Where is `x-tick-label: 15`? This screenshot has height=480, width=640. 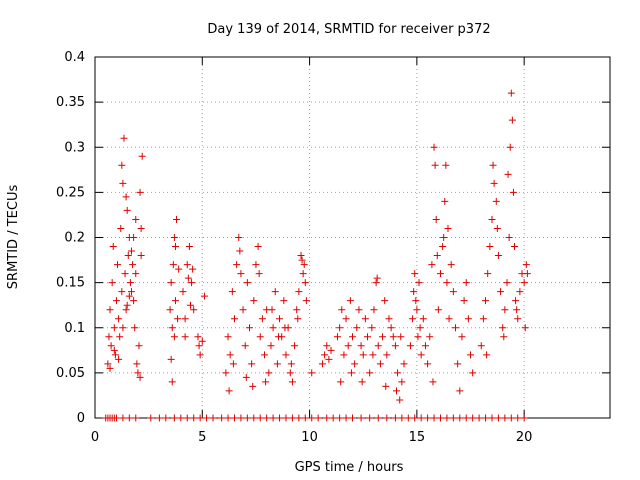
x-tick-label: 15 is located at coordinates (417, 437).